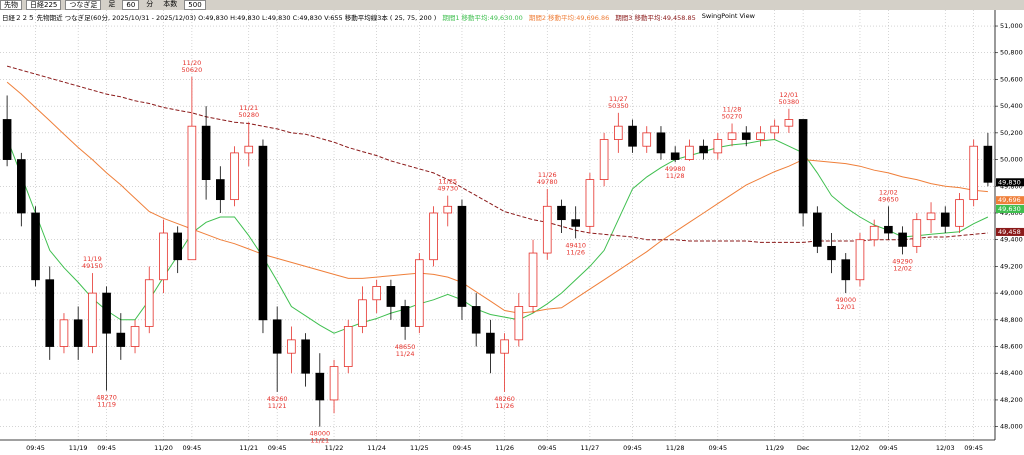 Image resolution: width=1024 pixels, height=455 pixels. I want to click on y-tick-label: 49,800, so click(1011, 186).